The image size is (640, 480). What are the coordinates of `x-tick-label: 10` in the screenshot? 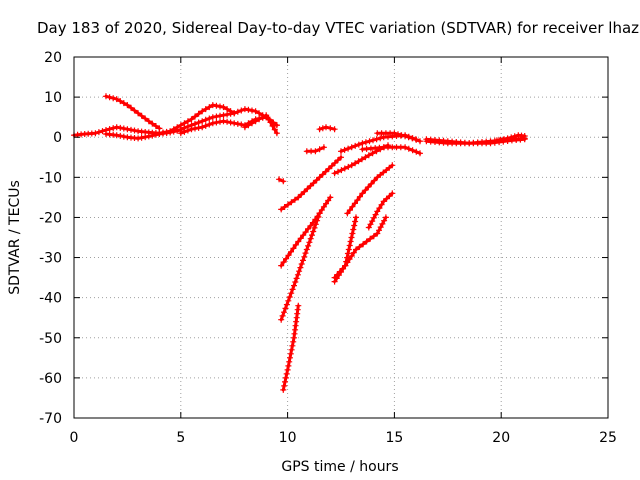 It's located at (288, 438).